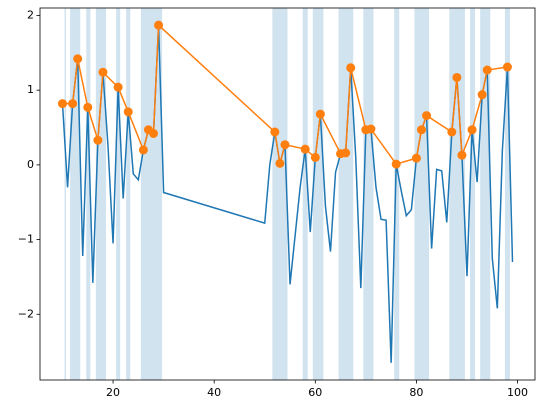 This screenshot has height=413, width=546. Describe the element at coordinates (30, 89) in the screenshot. I see `y-tick-label: 1` at that location.